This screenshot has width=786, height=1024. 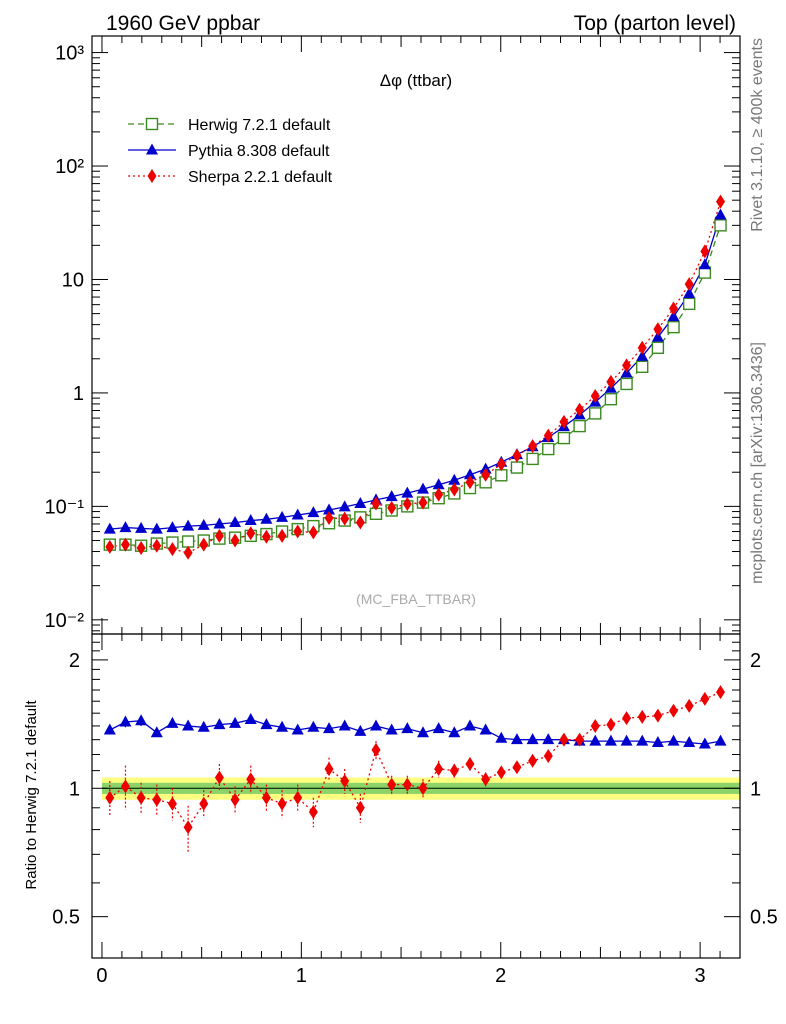 I want to click on x-tick-label: 0, so click(x=101, y=976).